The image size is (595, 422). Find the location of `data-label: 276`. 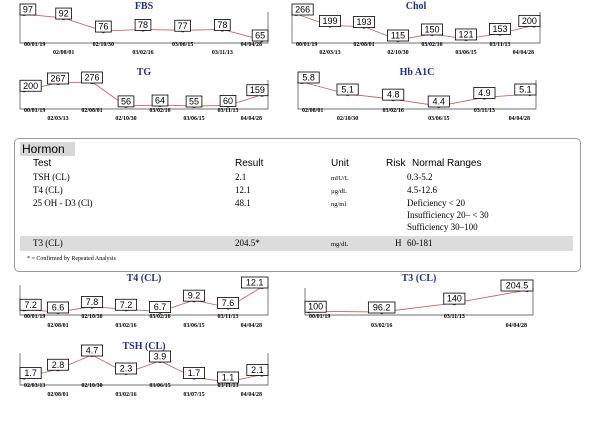

data-label: 276 is located at coordinates (91, 78).